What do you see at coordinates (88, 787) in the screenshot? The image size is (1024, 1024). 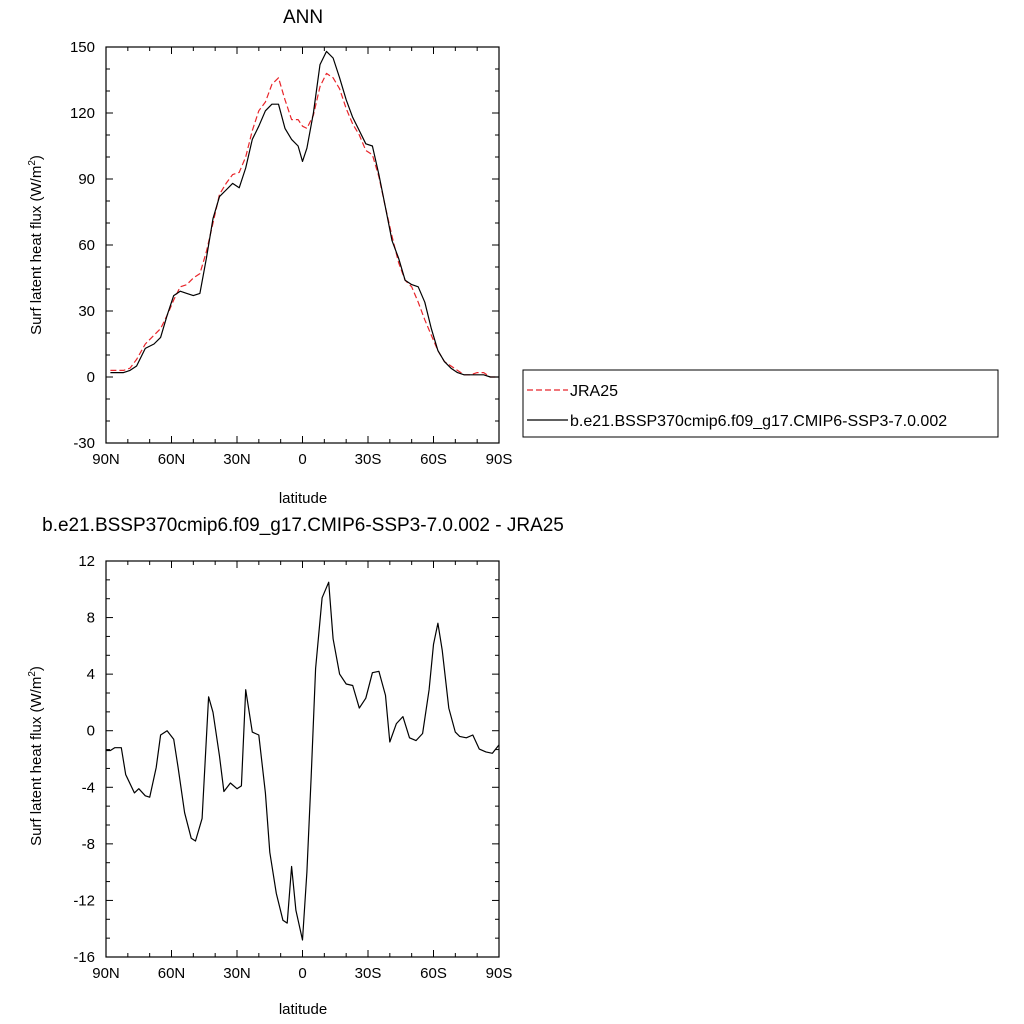 I see `y-tick-label: -4` at bounding box center [88, 787].